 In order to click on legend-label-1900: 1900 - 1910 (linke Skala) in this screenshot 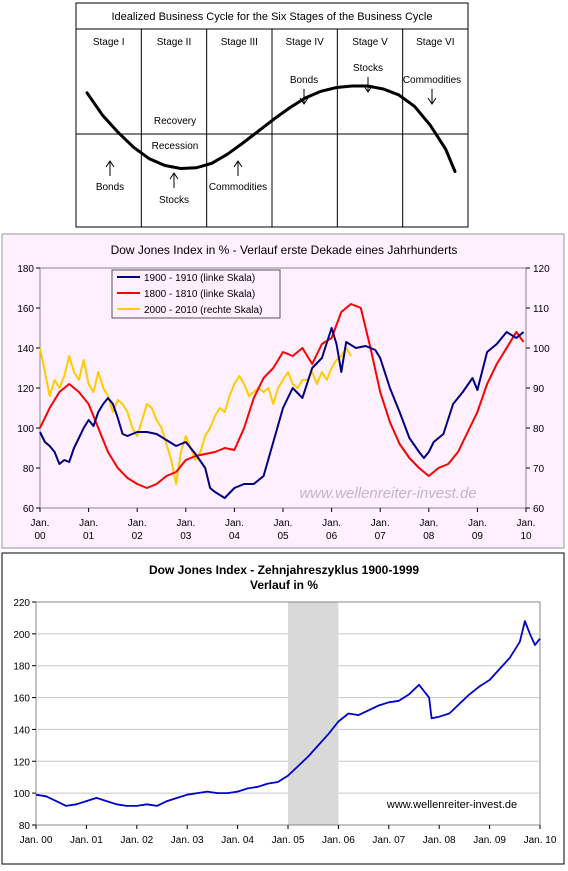, I will do `click(199, 278)`.